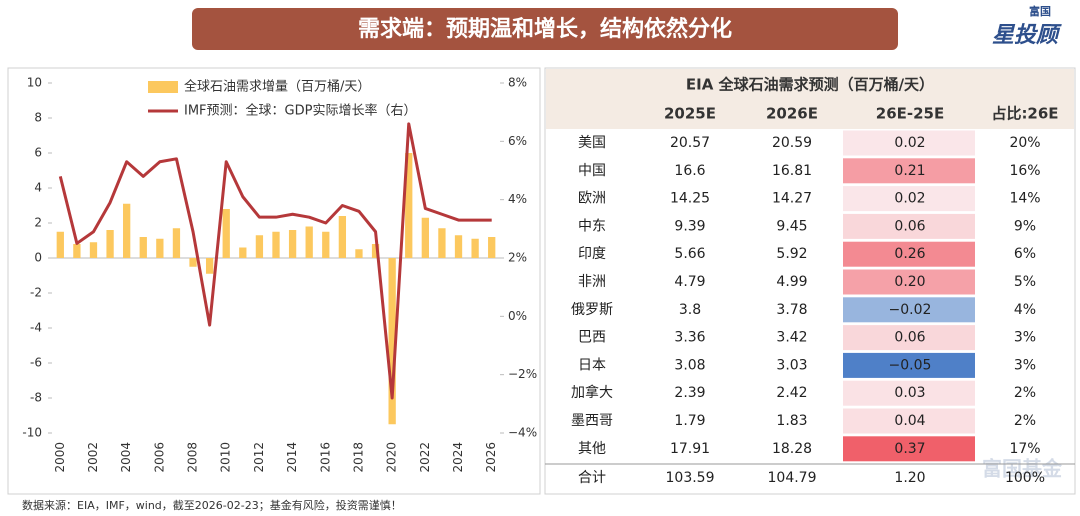 The height and width of the screenshot is (516, 1080). What do you see at coordinates (792, 449) in the screenshot?
I see `table-cell: 18.28` at bounding box center [792, 449].